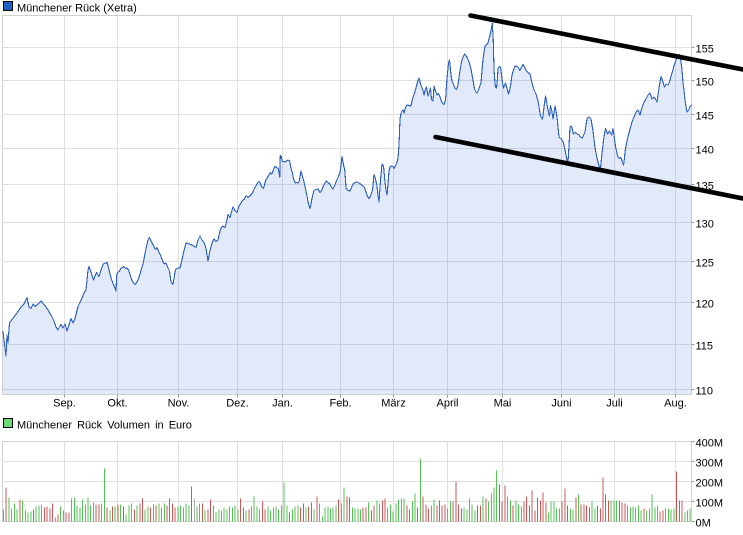 The image size is (743, 535). What do you see at coordinates (340, 404) in the screenshot?
I see `svg-text: Feb.` at bounding box center [340, 404].